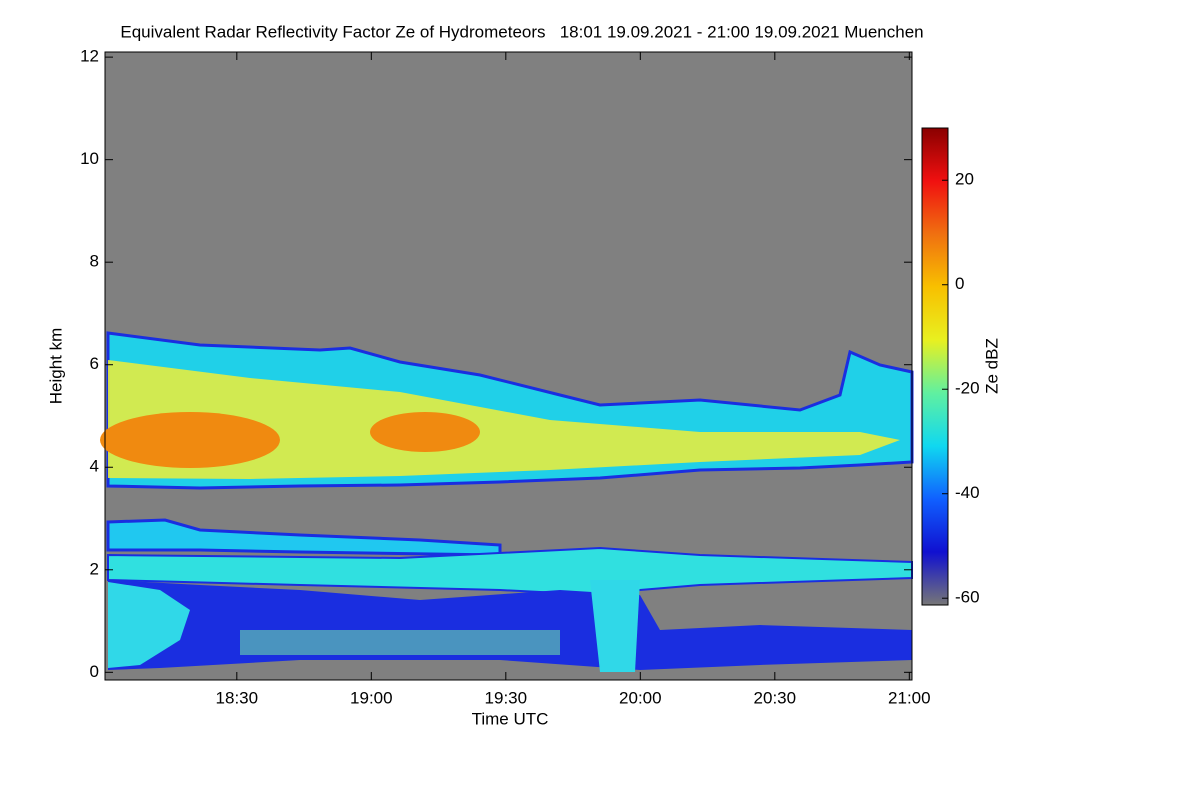 The height and width of the screenshot is (800, 1200). What do you see at coordinates (506, 697) in the screenshot?
I see `x-tick-label: 19:30` at bounding box center [506, 697].